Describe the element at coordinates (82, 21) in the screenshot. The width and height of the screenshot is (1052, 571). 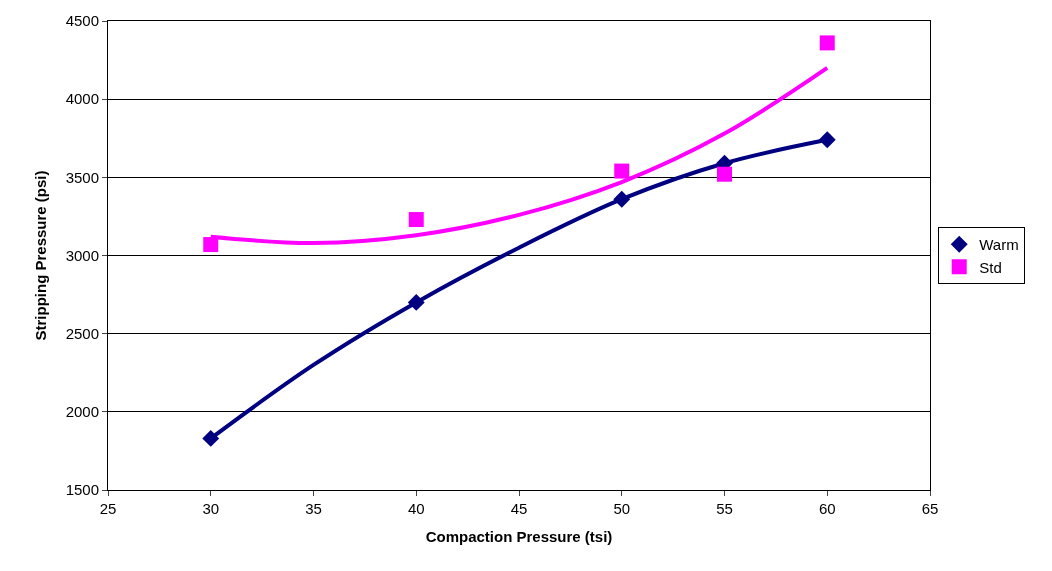
I see `y-tick-label: 4500` at that location.